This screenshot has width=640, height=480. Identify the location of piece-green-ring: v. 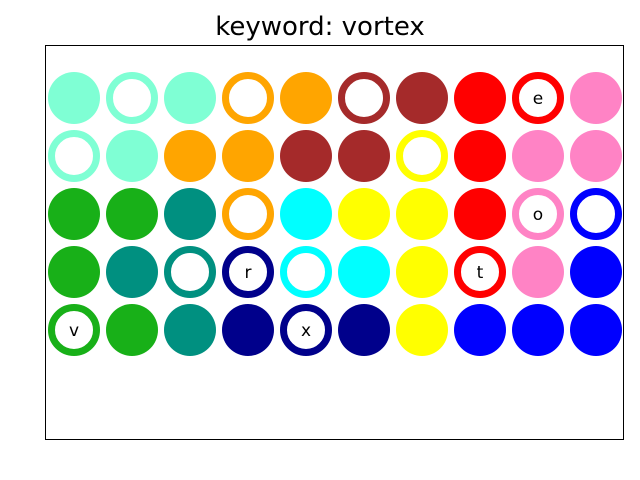
(74, 330).